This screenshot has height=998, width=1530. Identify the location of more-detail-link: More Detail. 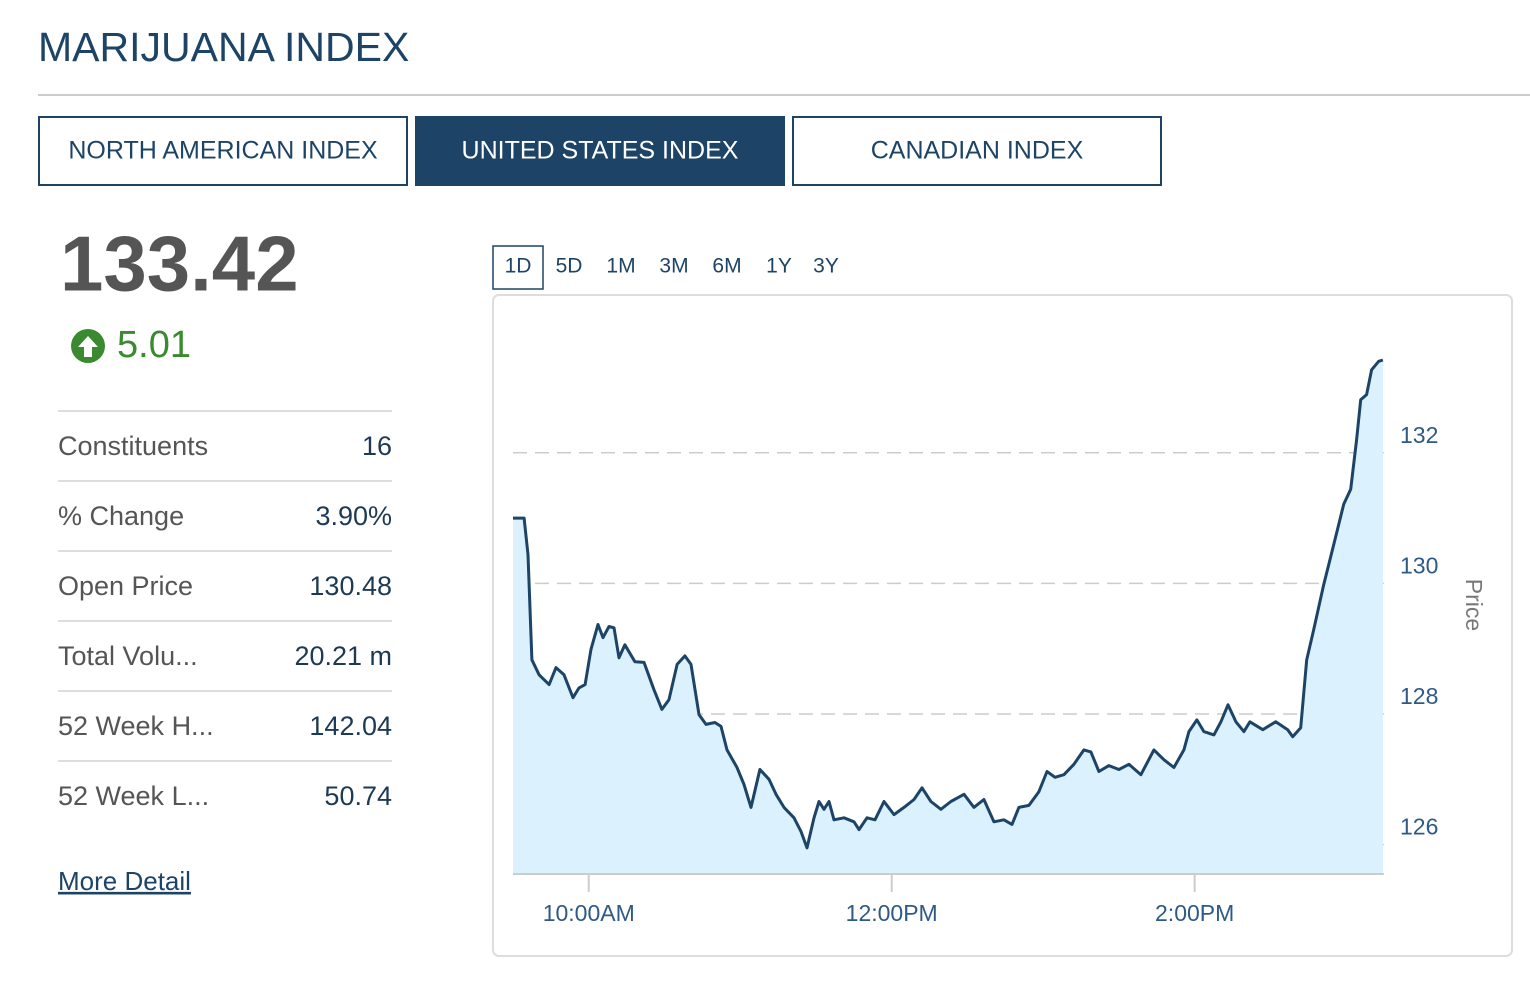
(124, 881).